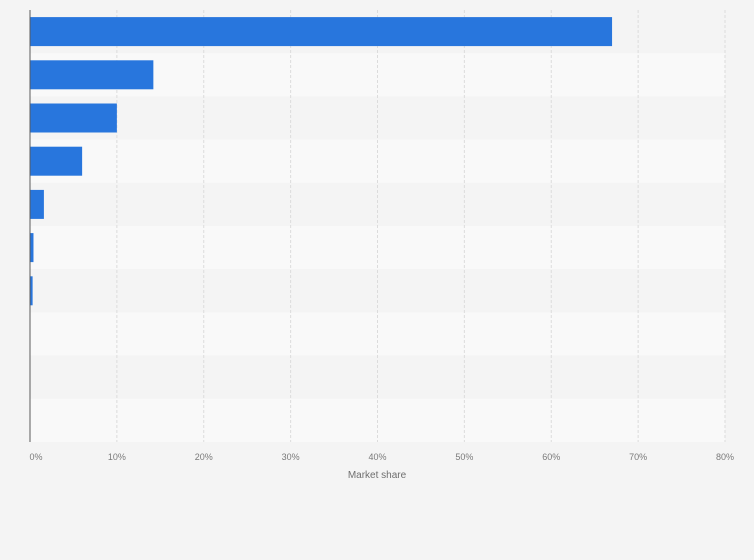 The height and width of the screenshot is (560, 754). I want to click on x-tick-label: 10%, so click(117, 457).